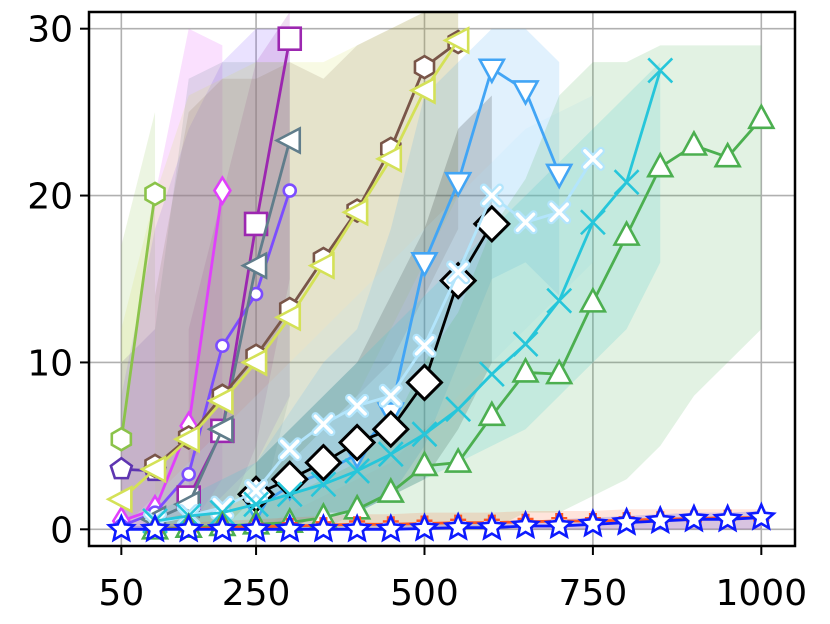 The width and height of the screenshot is (830, 624). Describe the element at coordinates (121, 593) in the screenshot. I see `x-tick-label: 50` at that location.